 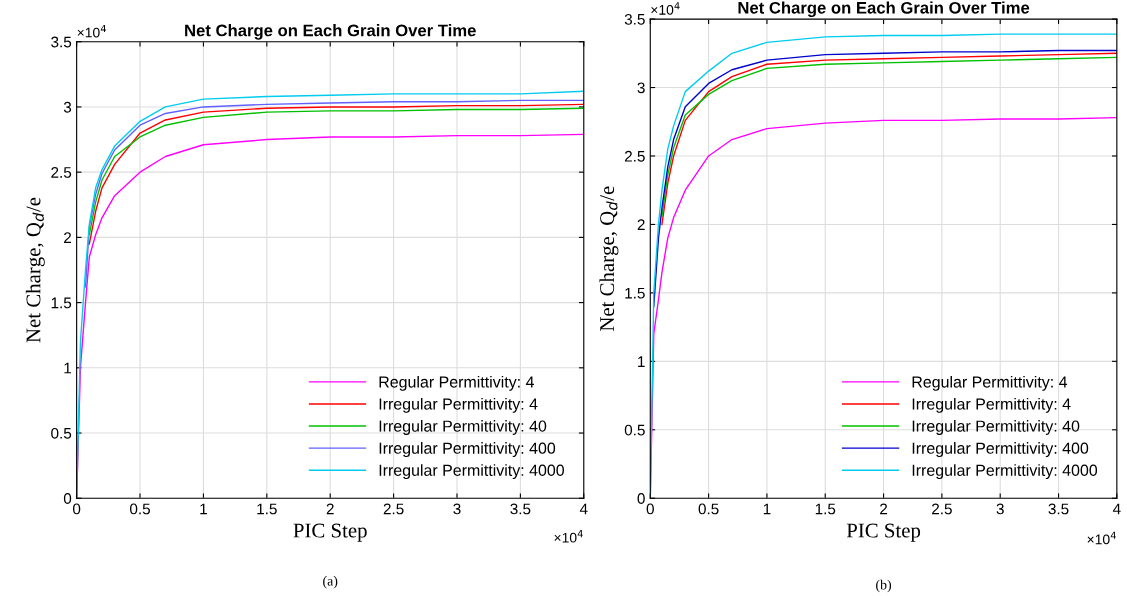 What do you see at coordinates (334, 193) in the screenshot?
I see `line-series` at bounding box center [334, 193].